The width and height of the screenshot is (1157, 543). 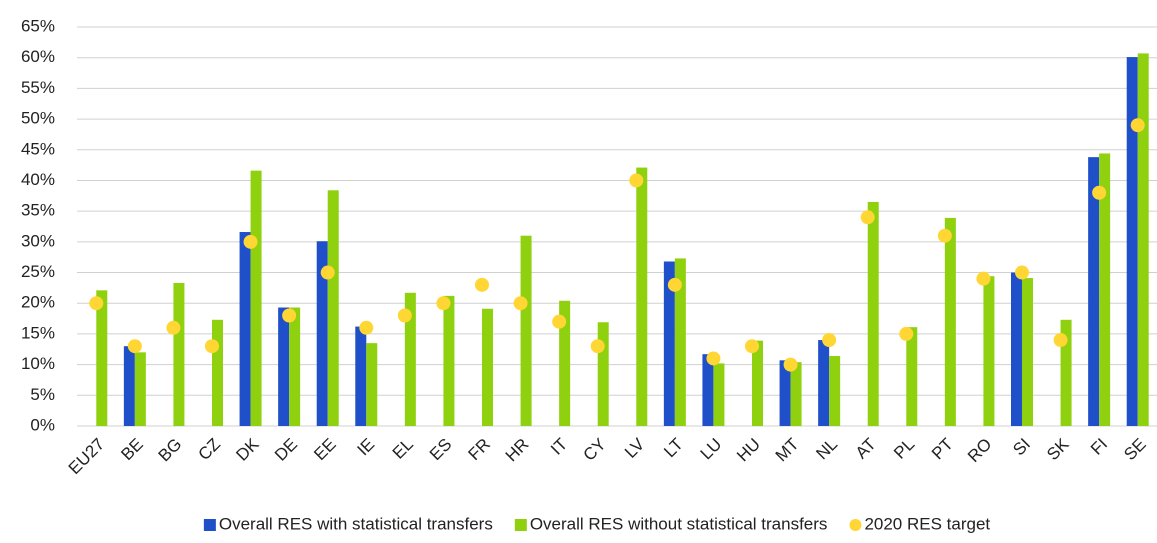 What do you see at coordinates (479, 449) in the screenshot?
I see `x-tick-label: FR` at bounding box center [479, 449].